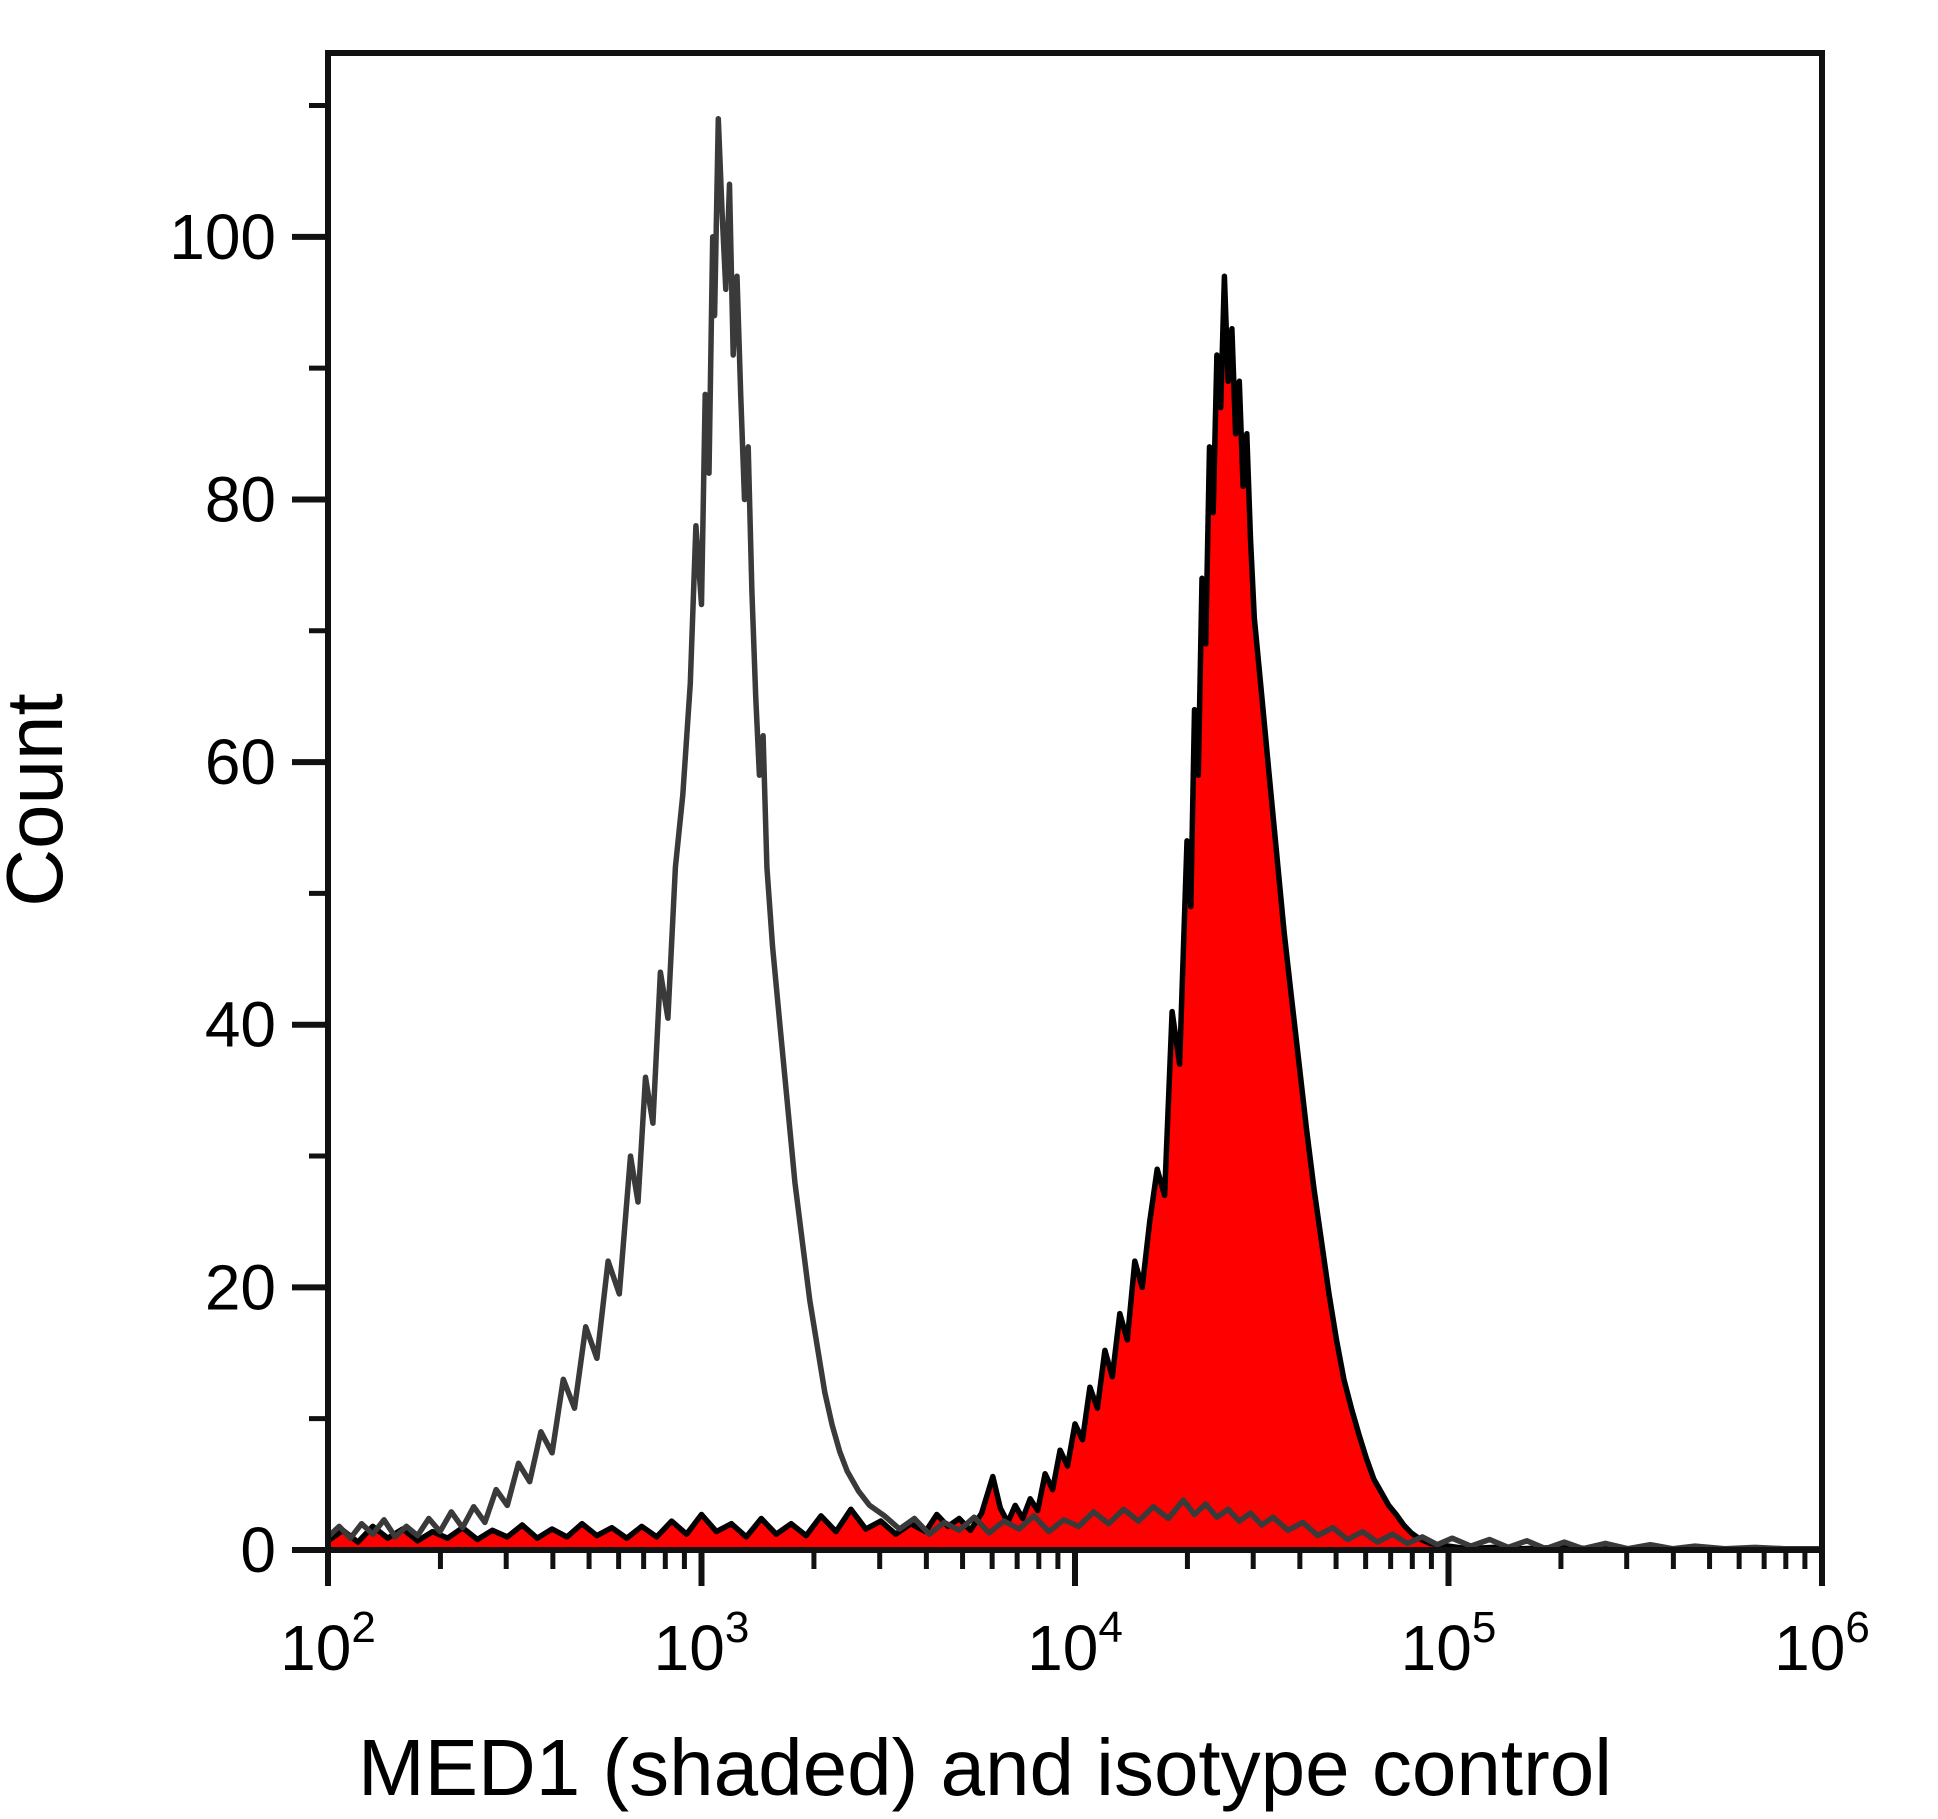 Image resolution: width=1938 pixels, height=1819 pixels. I want to click on y-axis-title: Count, so click(39, 799).